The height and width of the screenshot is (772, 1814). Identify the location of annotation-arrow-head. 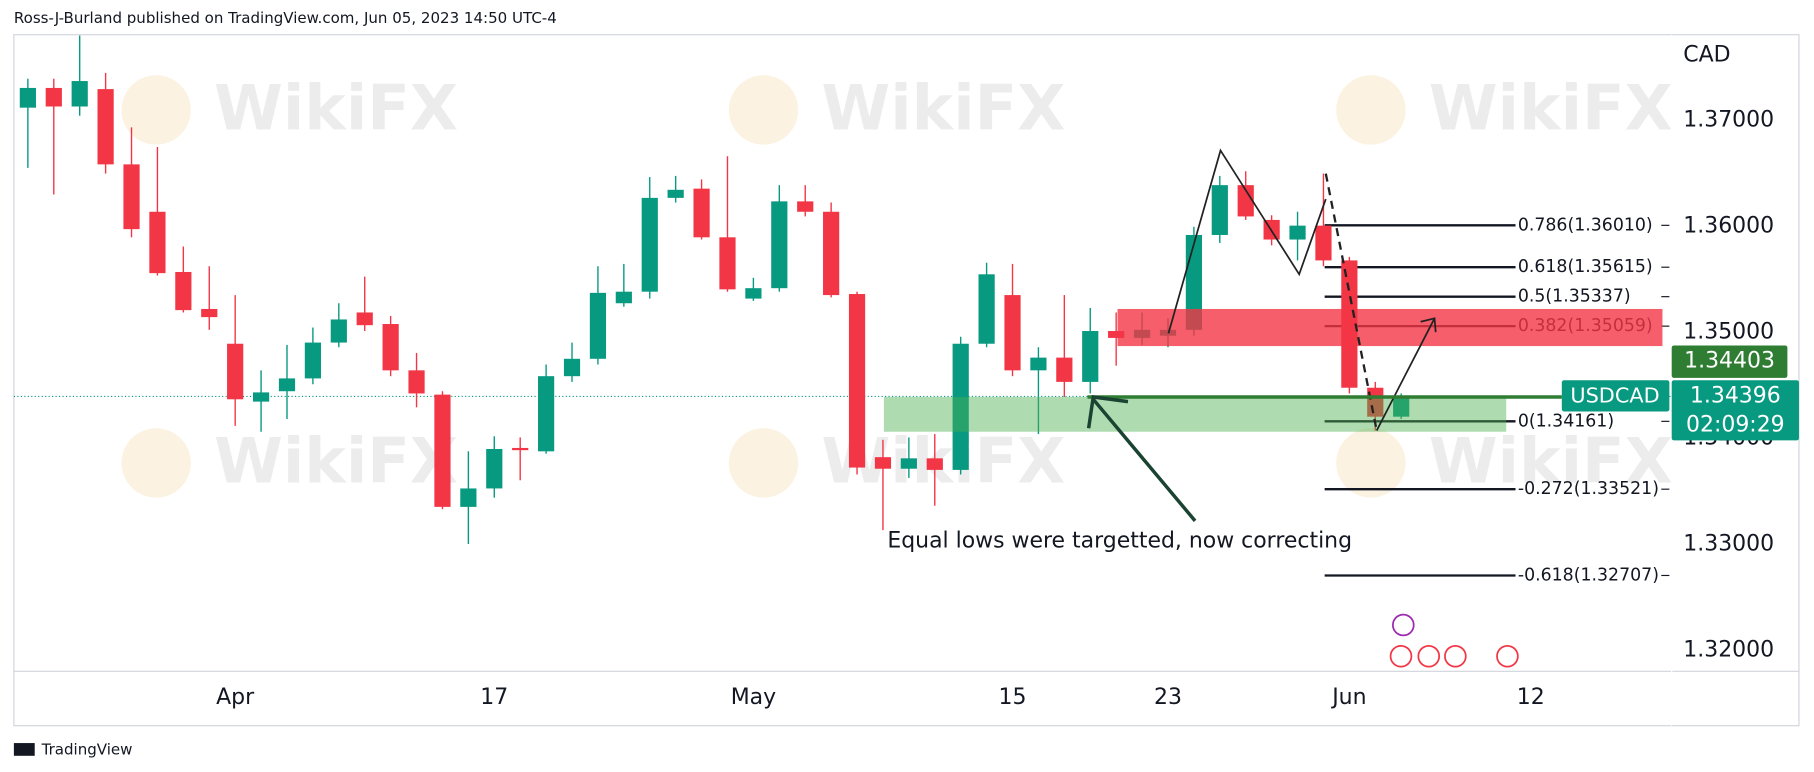
(1107, 412).